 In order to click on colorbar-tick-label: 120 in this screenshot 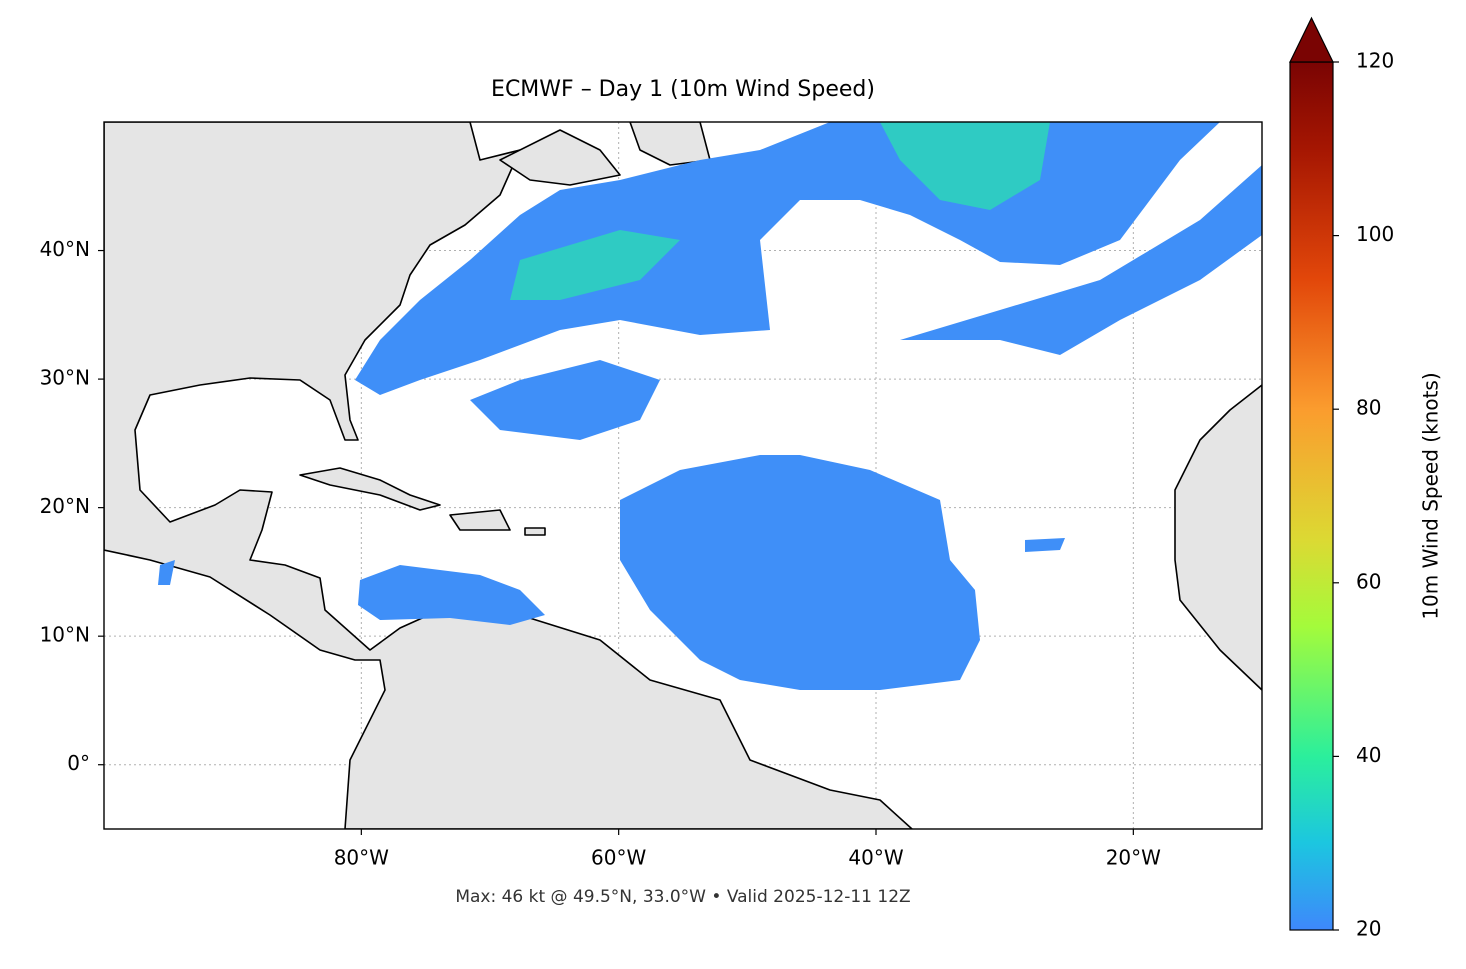, I will do `click(1375, 61)`.